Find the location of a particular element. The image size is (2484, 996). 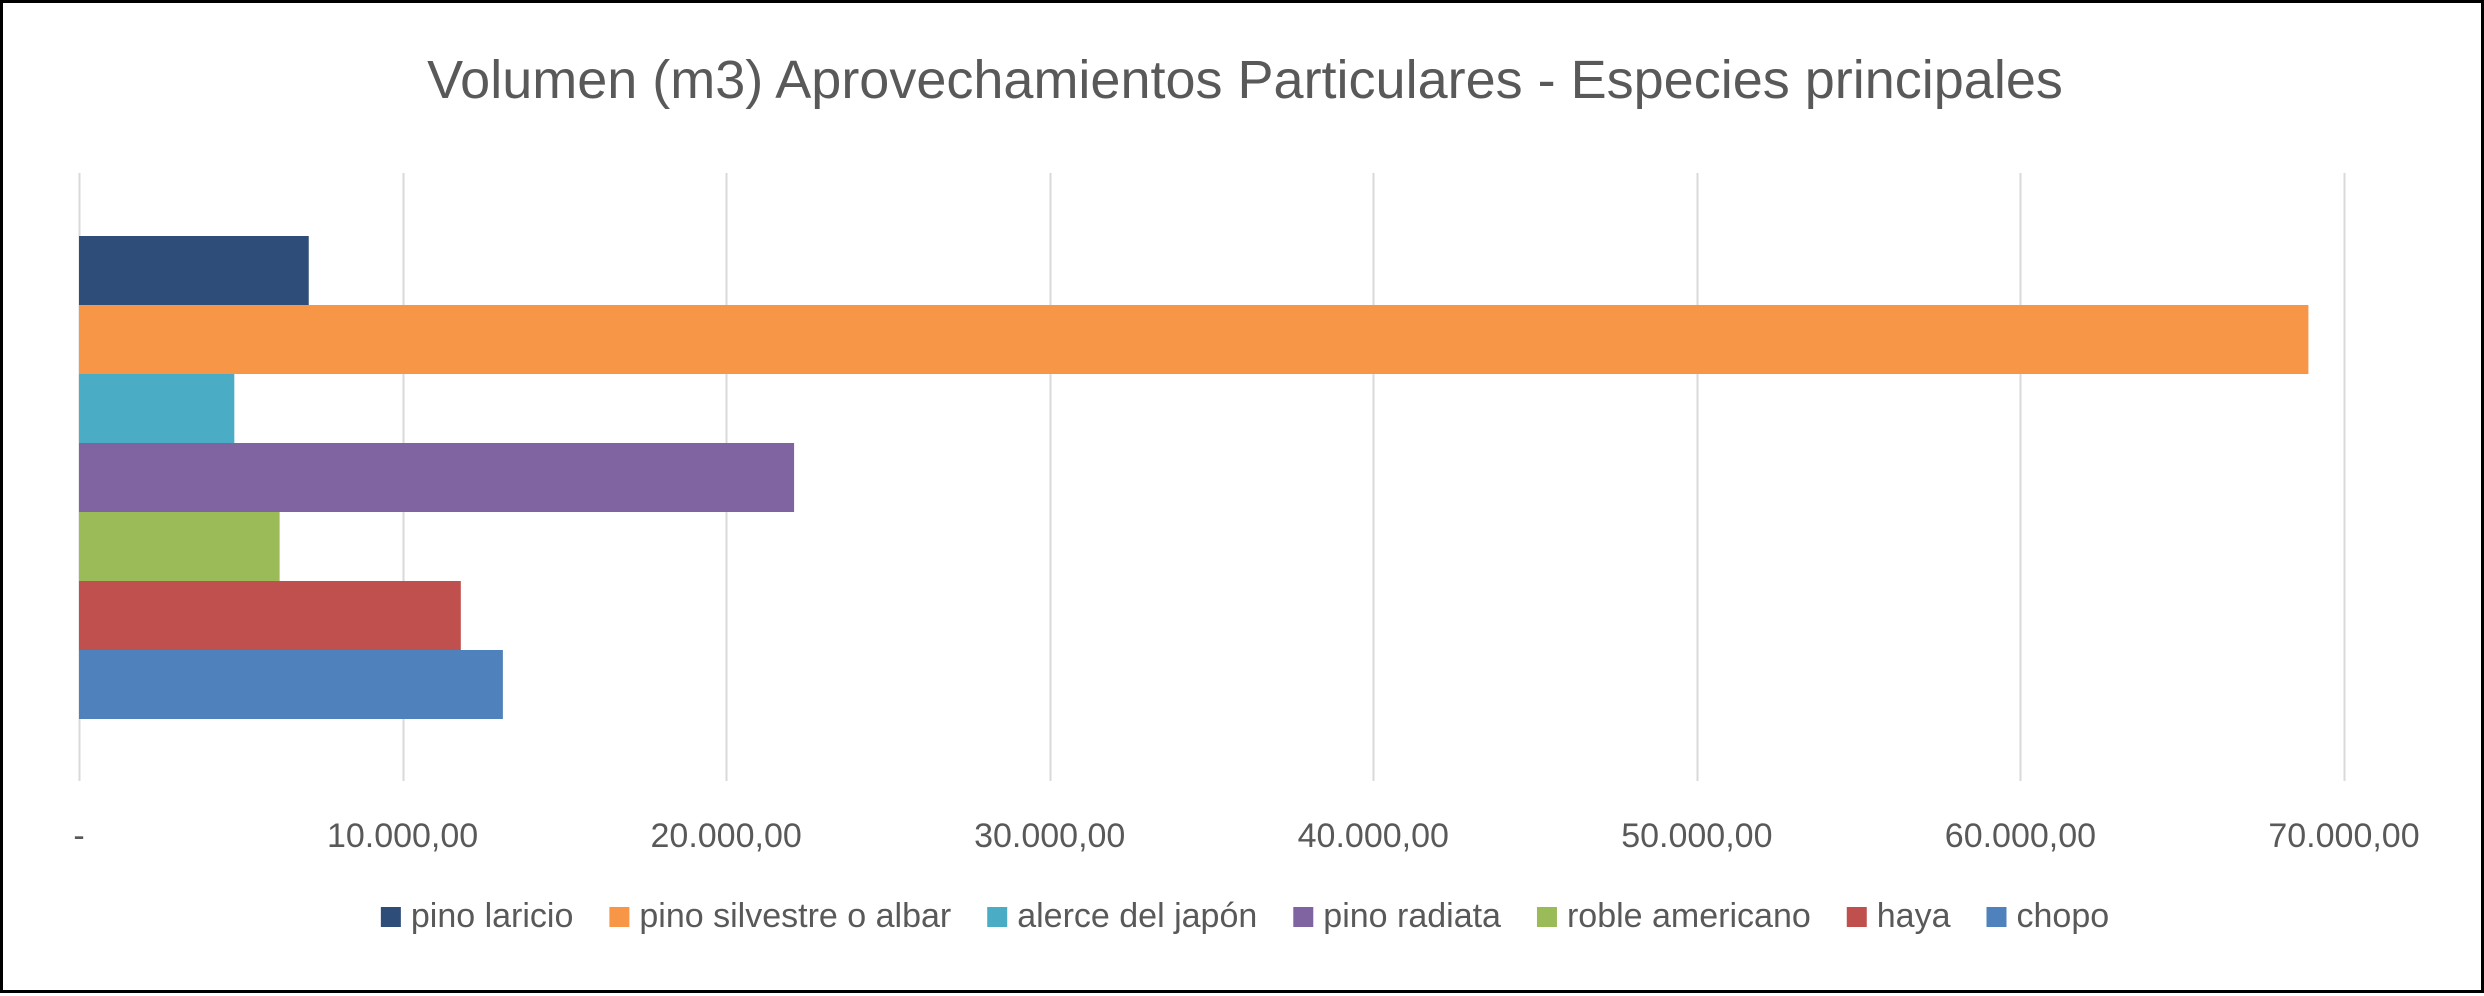

bar-pino-silvestre-o-albar is located at coordinates (1194, 339).